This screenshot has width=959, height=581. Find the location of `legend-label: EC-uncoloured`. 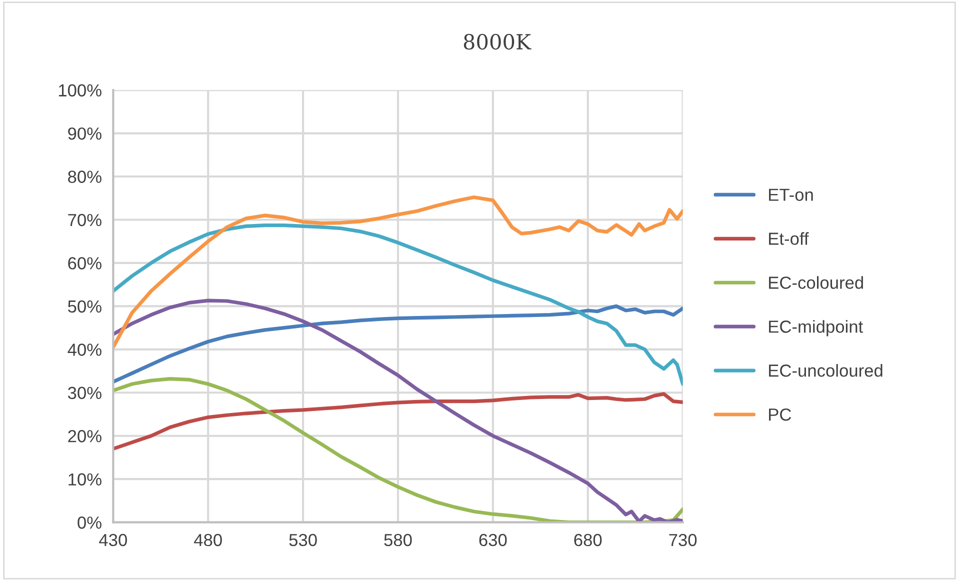

legend-label: EC-uncoloured is located at coordinates (825, 370).